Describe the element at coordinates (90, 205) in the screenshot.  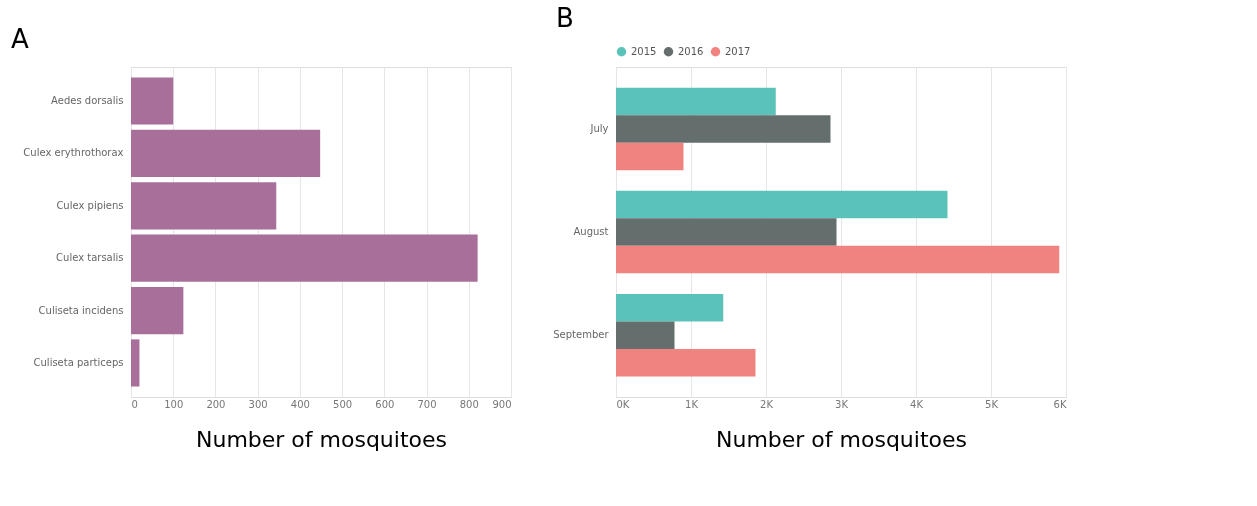
I see `y-tick-label: Culex pipiens` at that location.